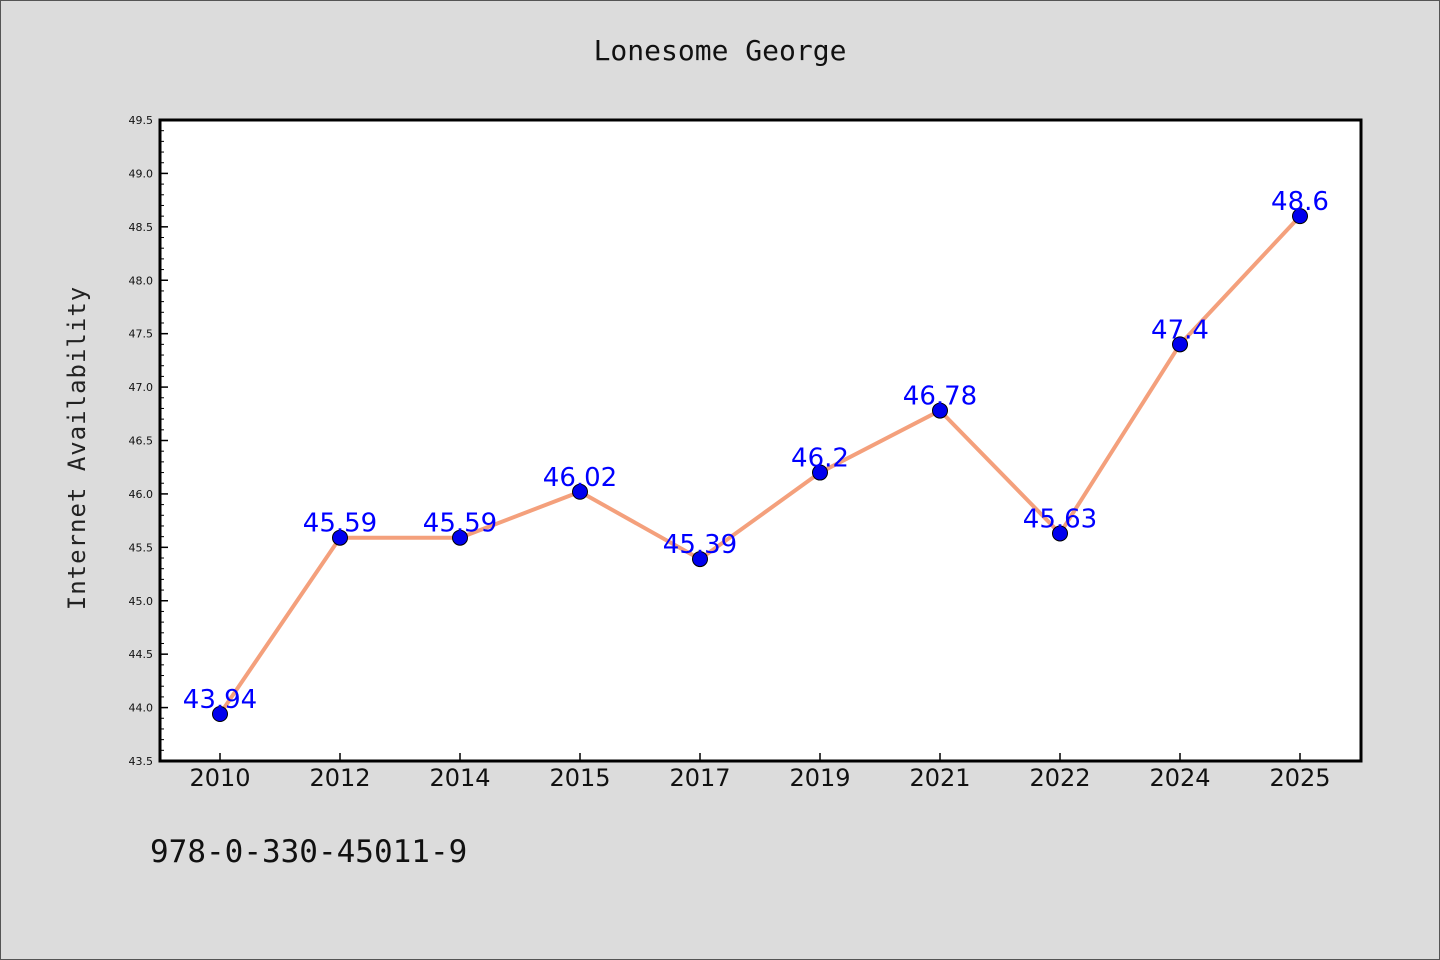  I want to click on data-label: 46.2, so click(820, 459).